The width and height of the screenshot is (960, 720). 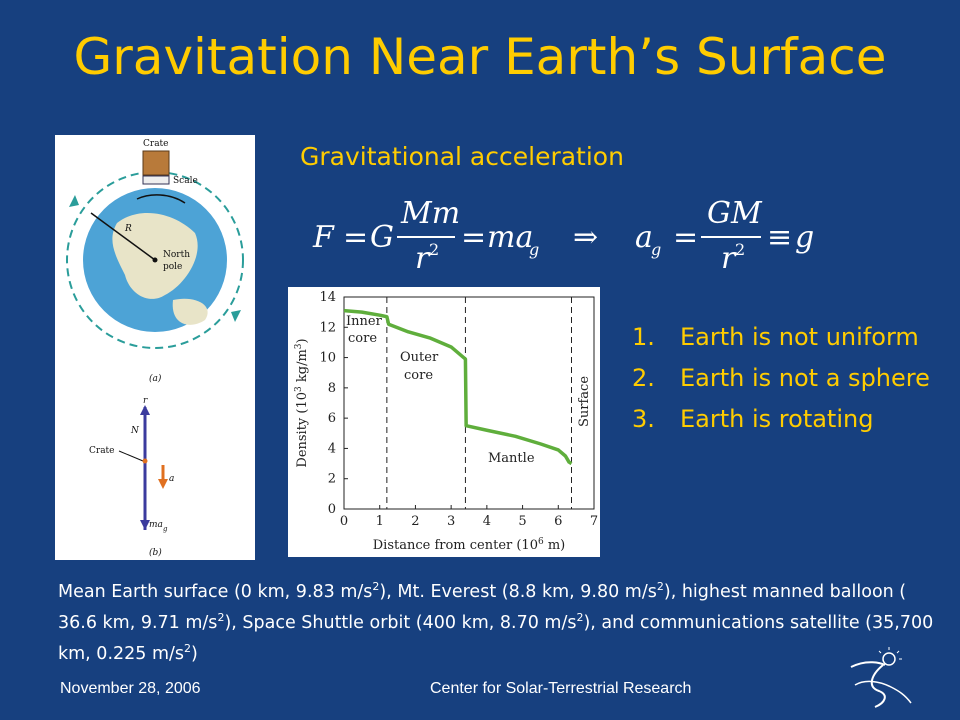 I want to click on y-axis-label: Density (103 kg/m3), so click(x=302, y=402).